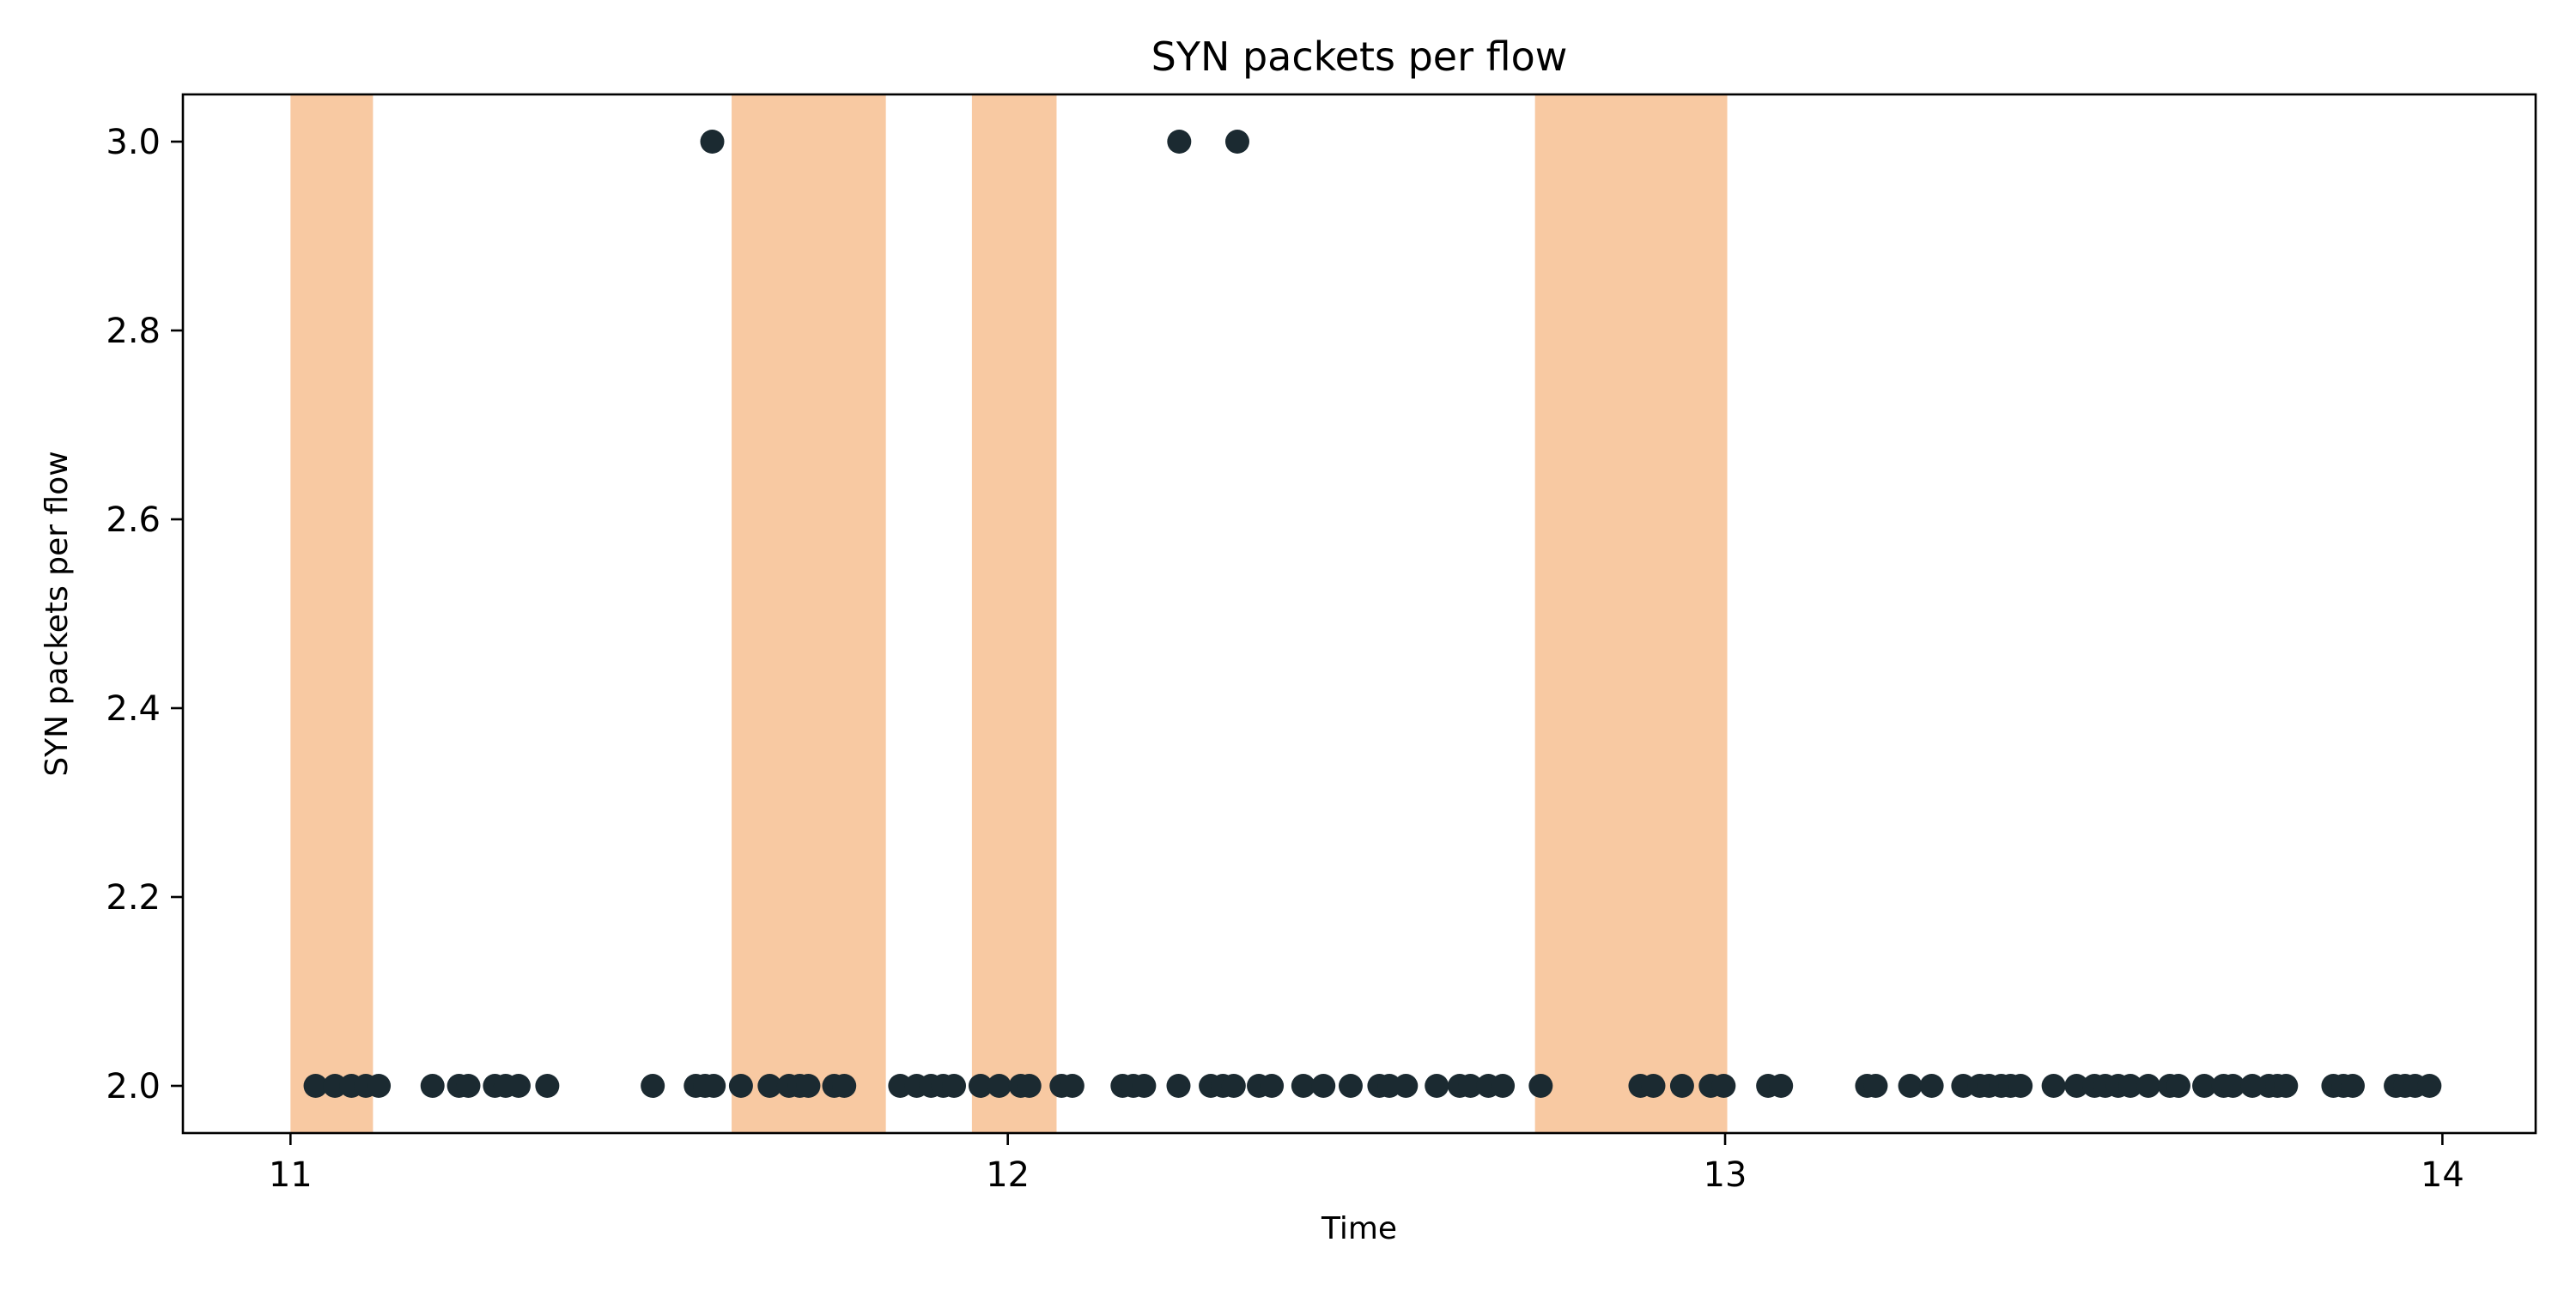 This screenshot has height=1291, width=2576. I want to click on y-tick-label: 2.6, so click(133, 520).